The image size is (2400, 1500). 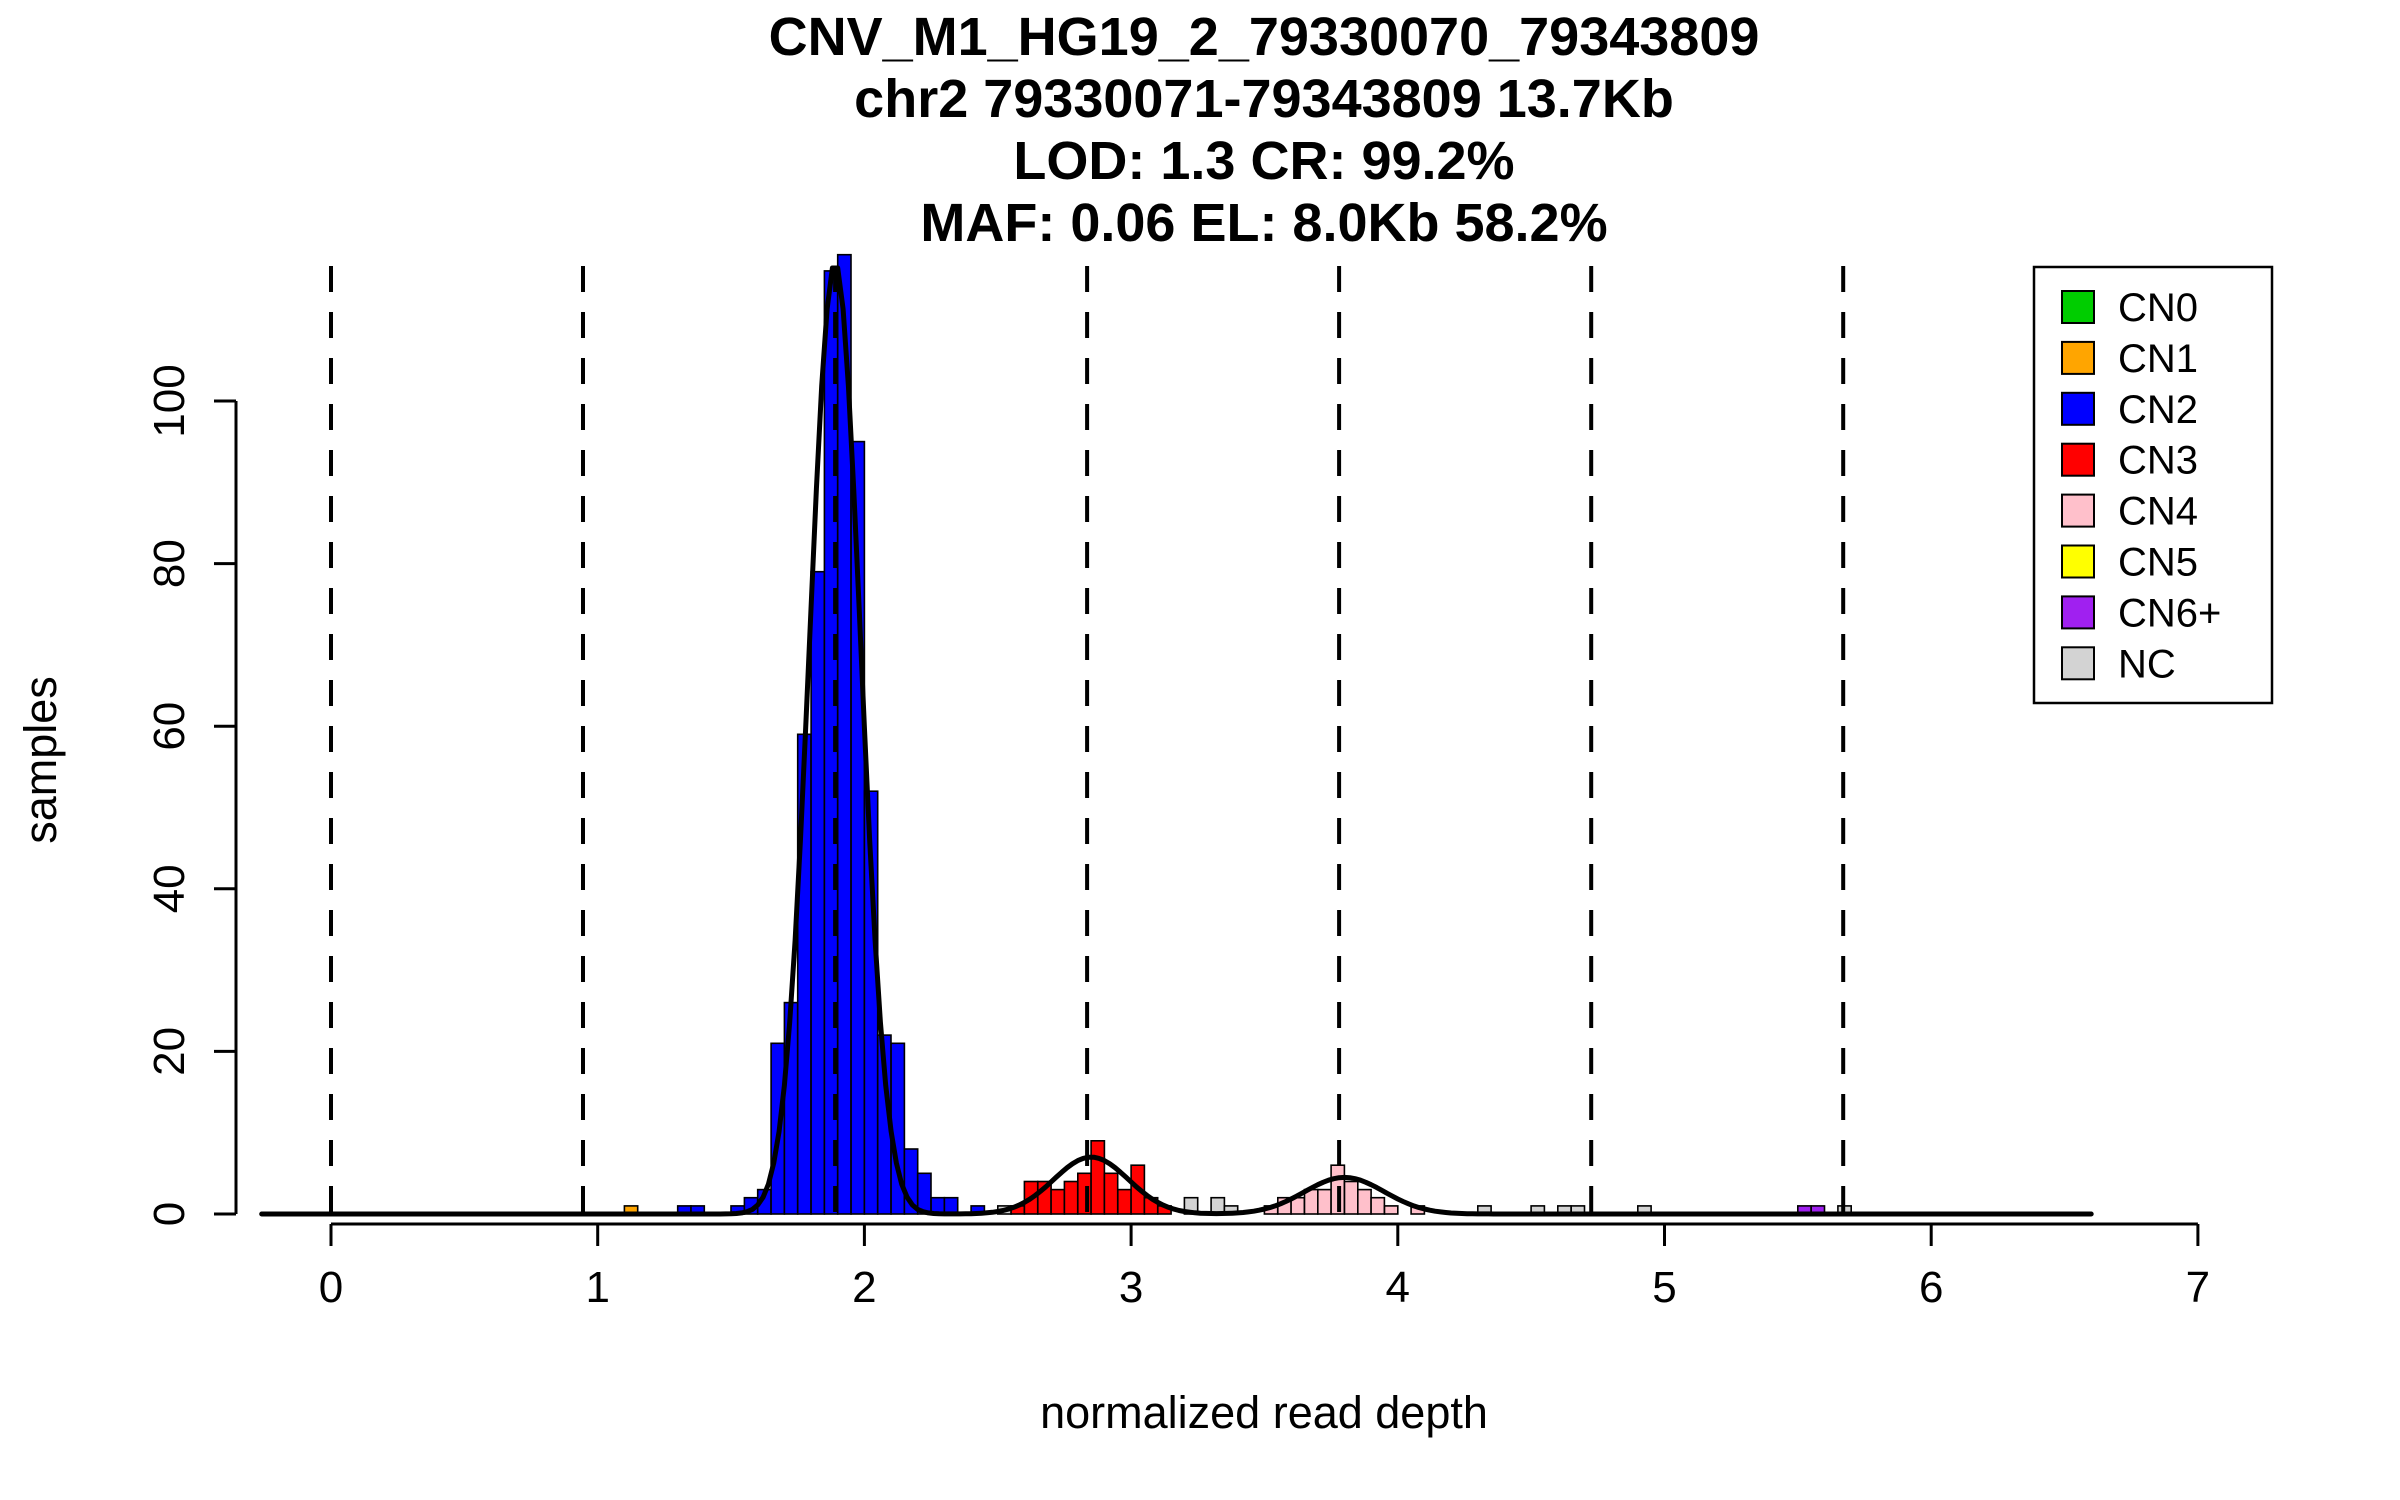 I want to click on legend-swatch-CN0, so click(x=2078, y=307).